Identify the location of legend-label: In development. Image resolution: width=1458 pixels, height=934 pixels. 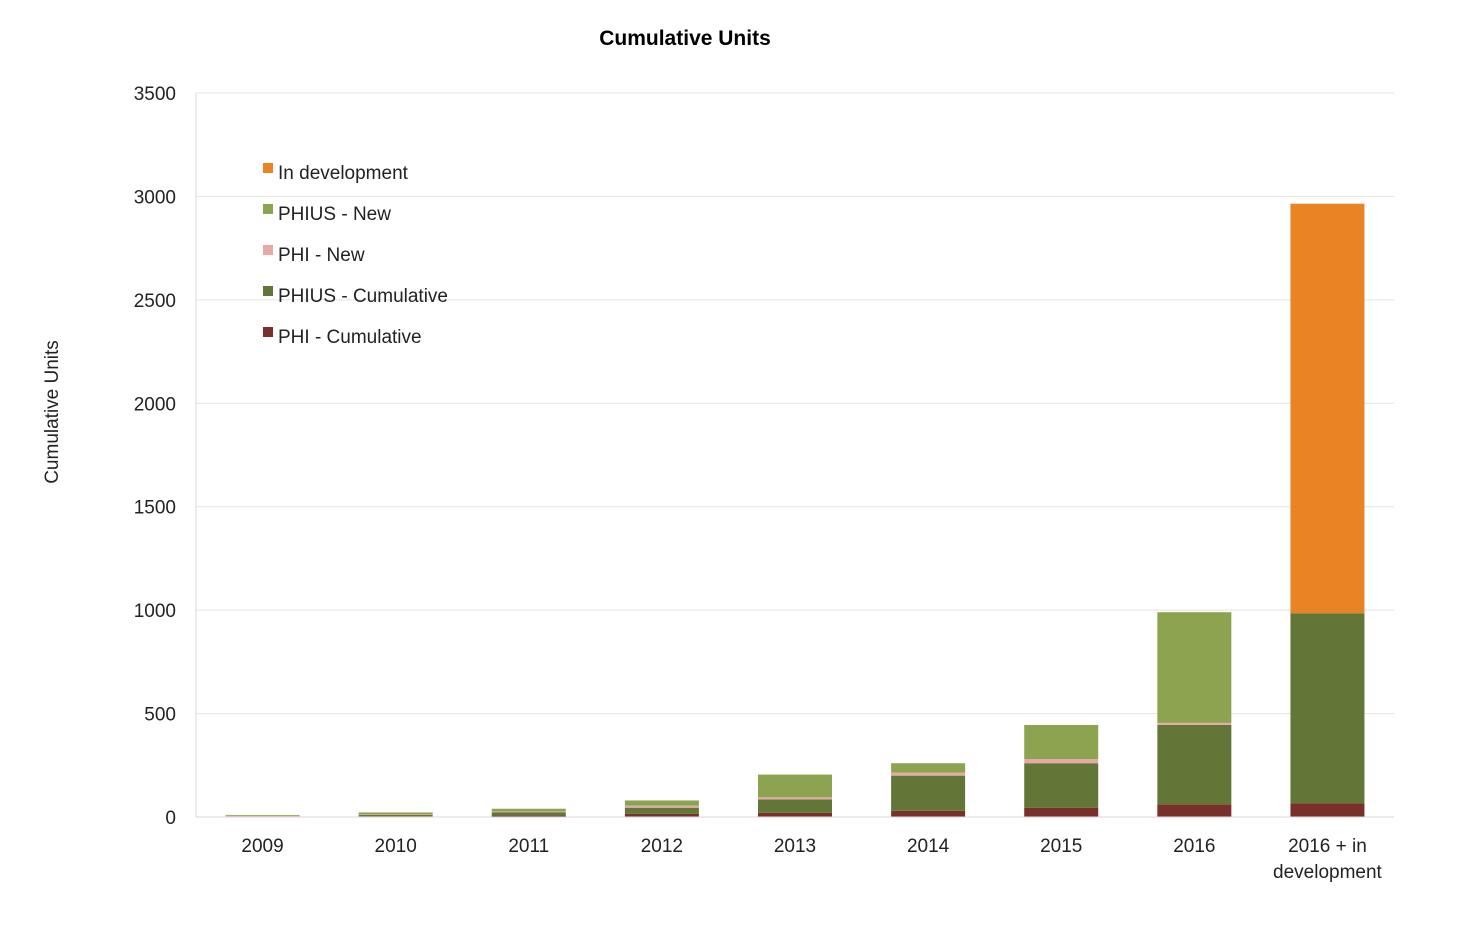
(343, 173).